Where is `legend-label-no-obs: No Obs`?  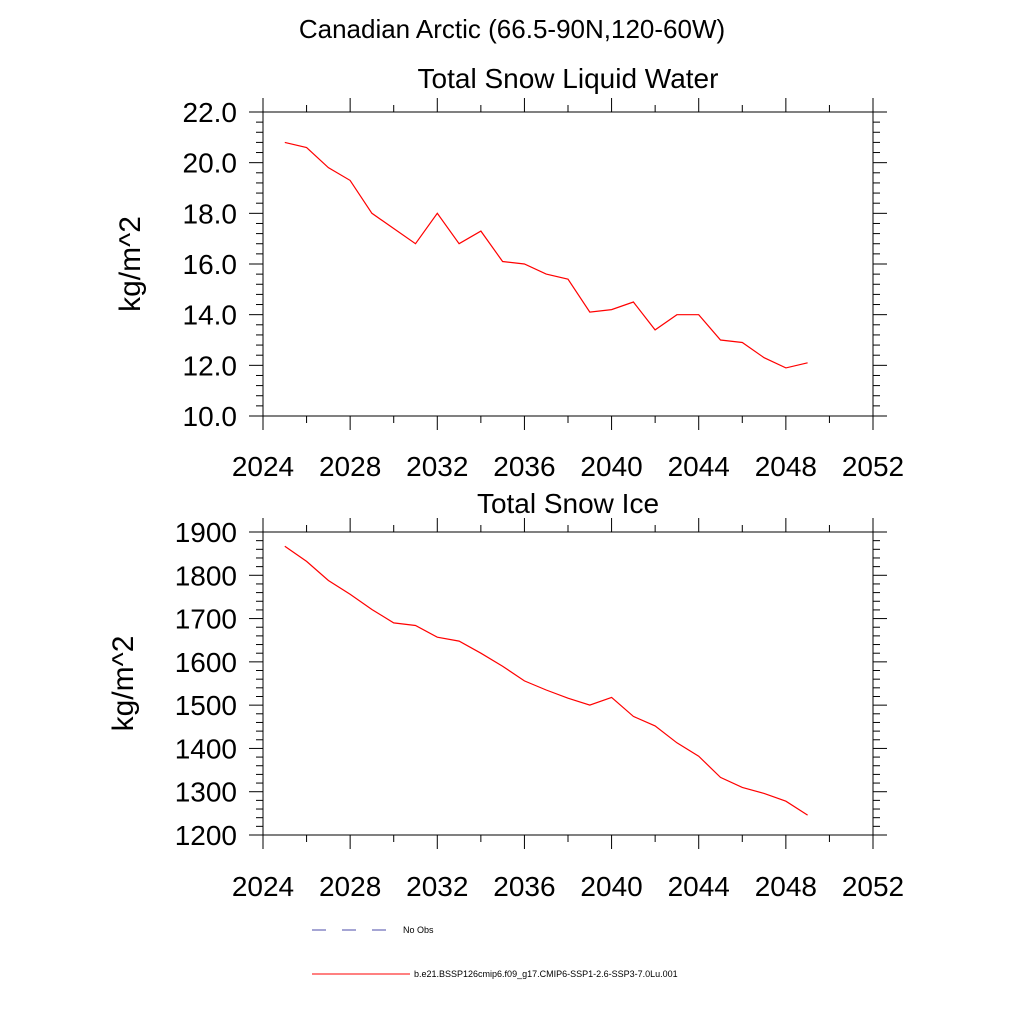 legend-label-no-obs: No Obs is located at coordinates (418, 930).